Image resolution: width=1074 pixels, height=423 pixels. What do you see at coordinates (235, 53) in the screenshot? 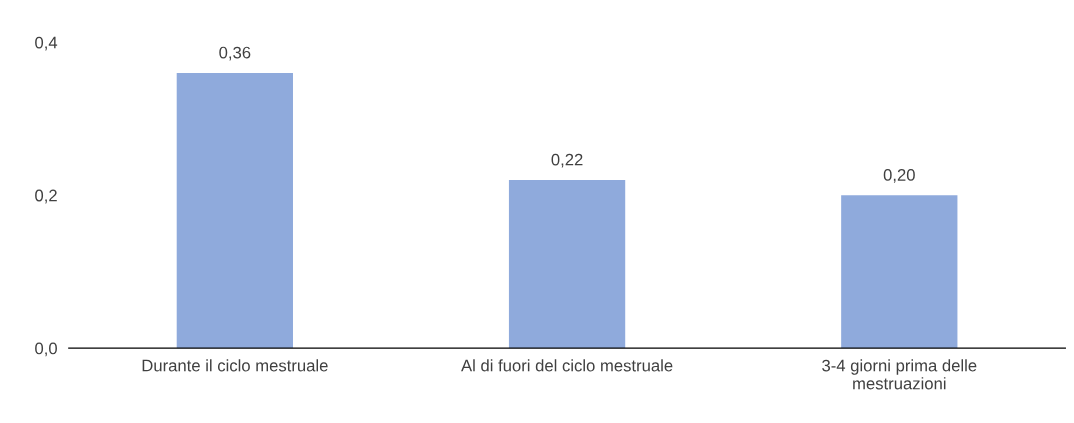
I see `data-label: 0,36` at bounding box center [235, 53].